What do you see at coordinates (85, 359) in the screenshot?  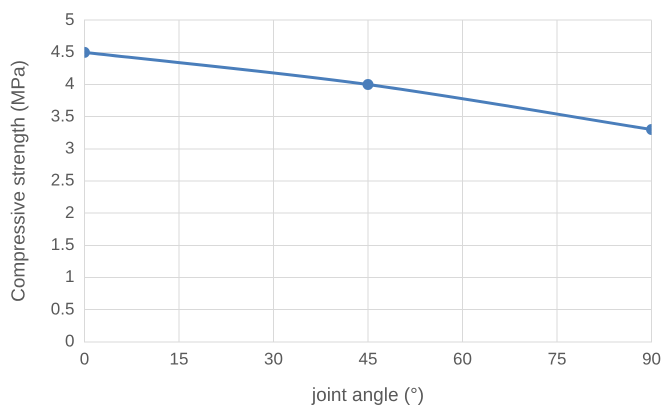 I see `x-tick-label: 0` at bounding box center [85, 359].